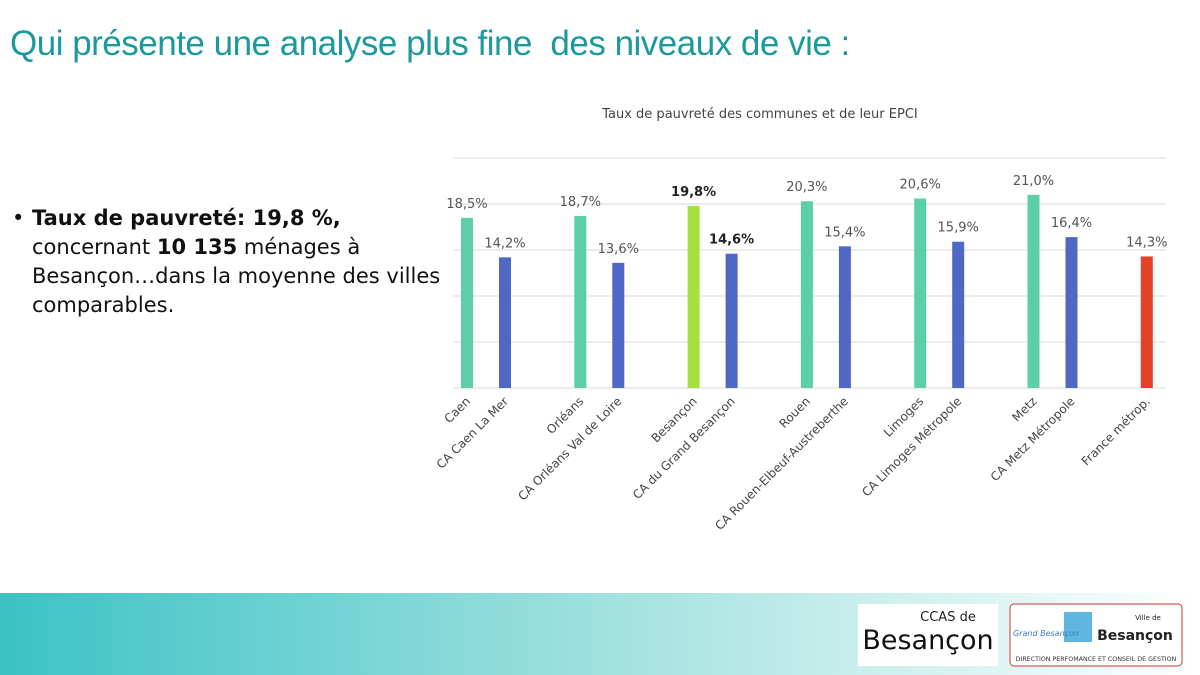  I want to click on x-tick-label: CA Caen La Mer, so click(472, 432).